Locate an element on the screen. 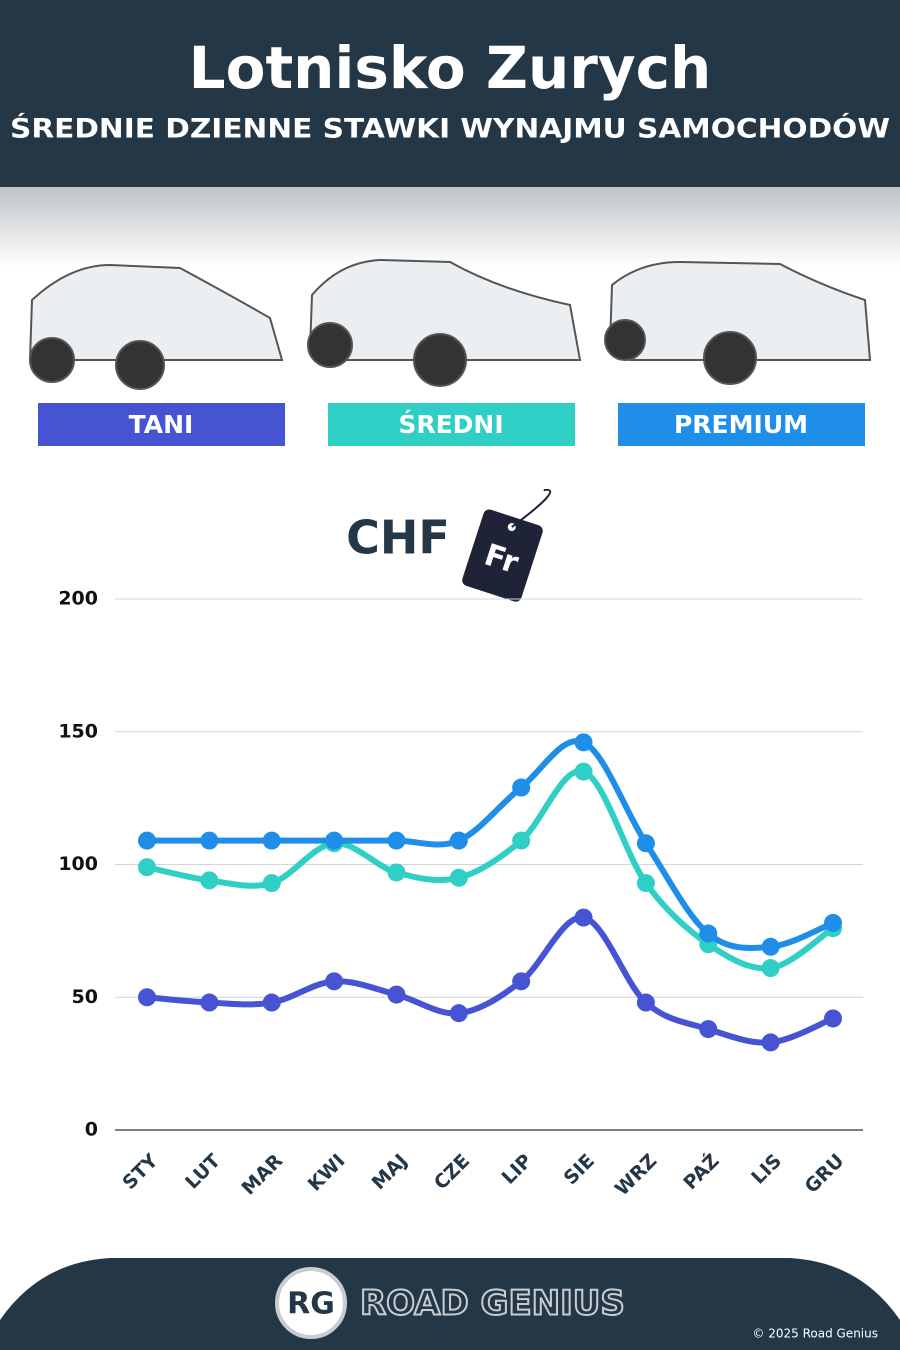 This screenshot has height=1350, width=900. header-shadow is located at coordinates (450, 227).